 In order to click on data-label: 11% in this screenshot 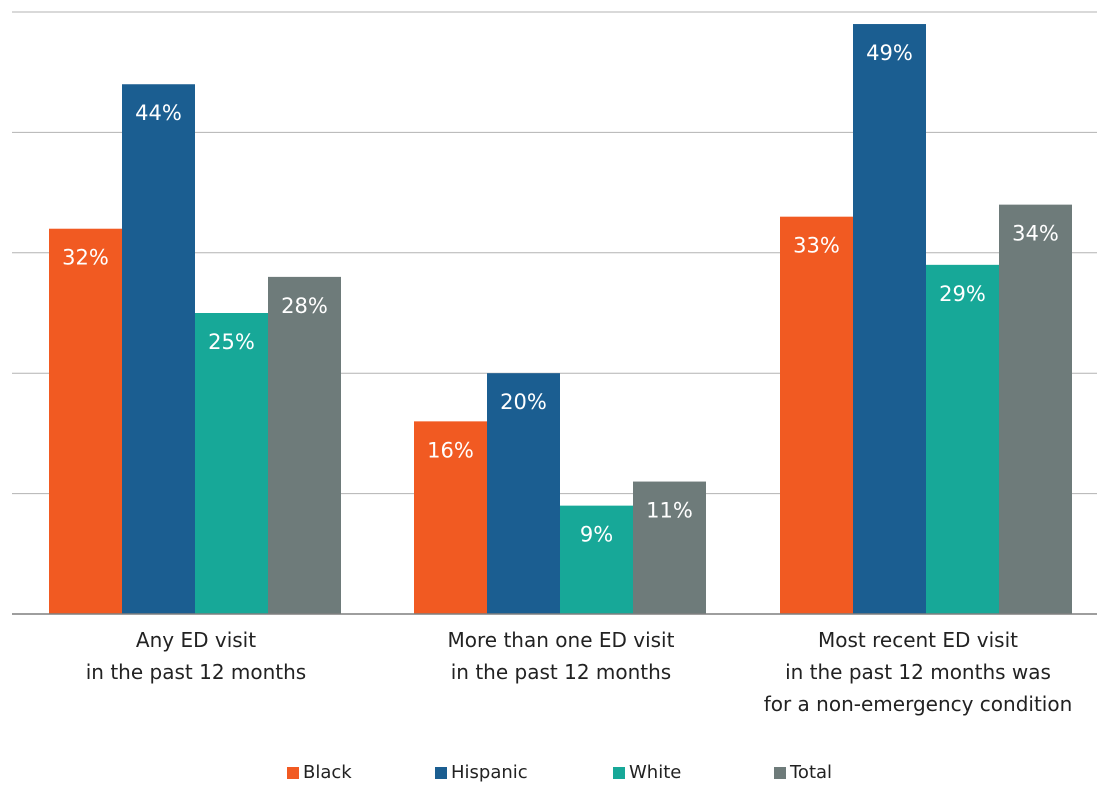, I will do `click(669, 511)`.